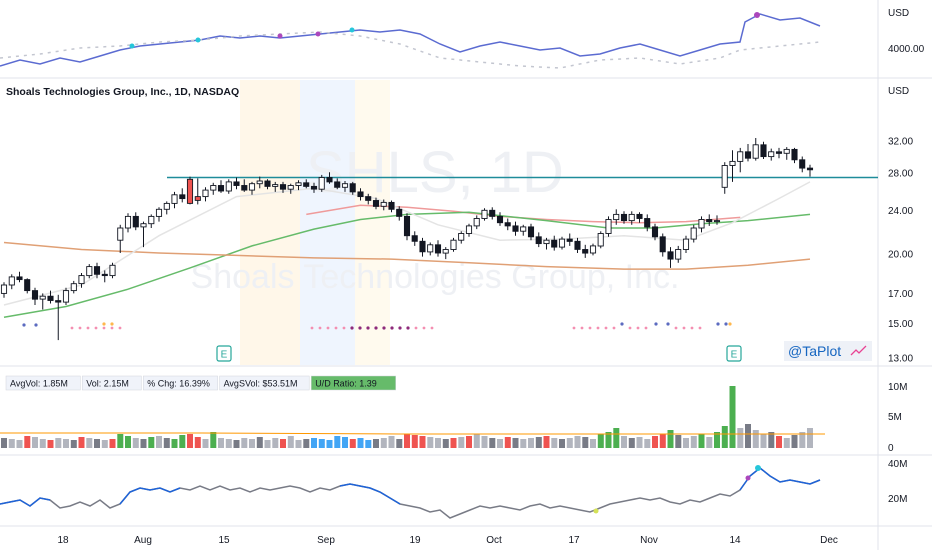  I want to click on taplot-label: @TaPlot, so click(828, 351).